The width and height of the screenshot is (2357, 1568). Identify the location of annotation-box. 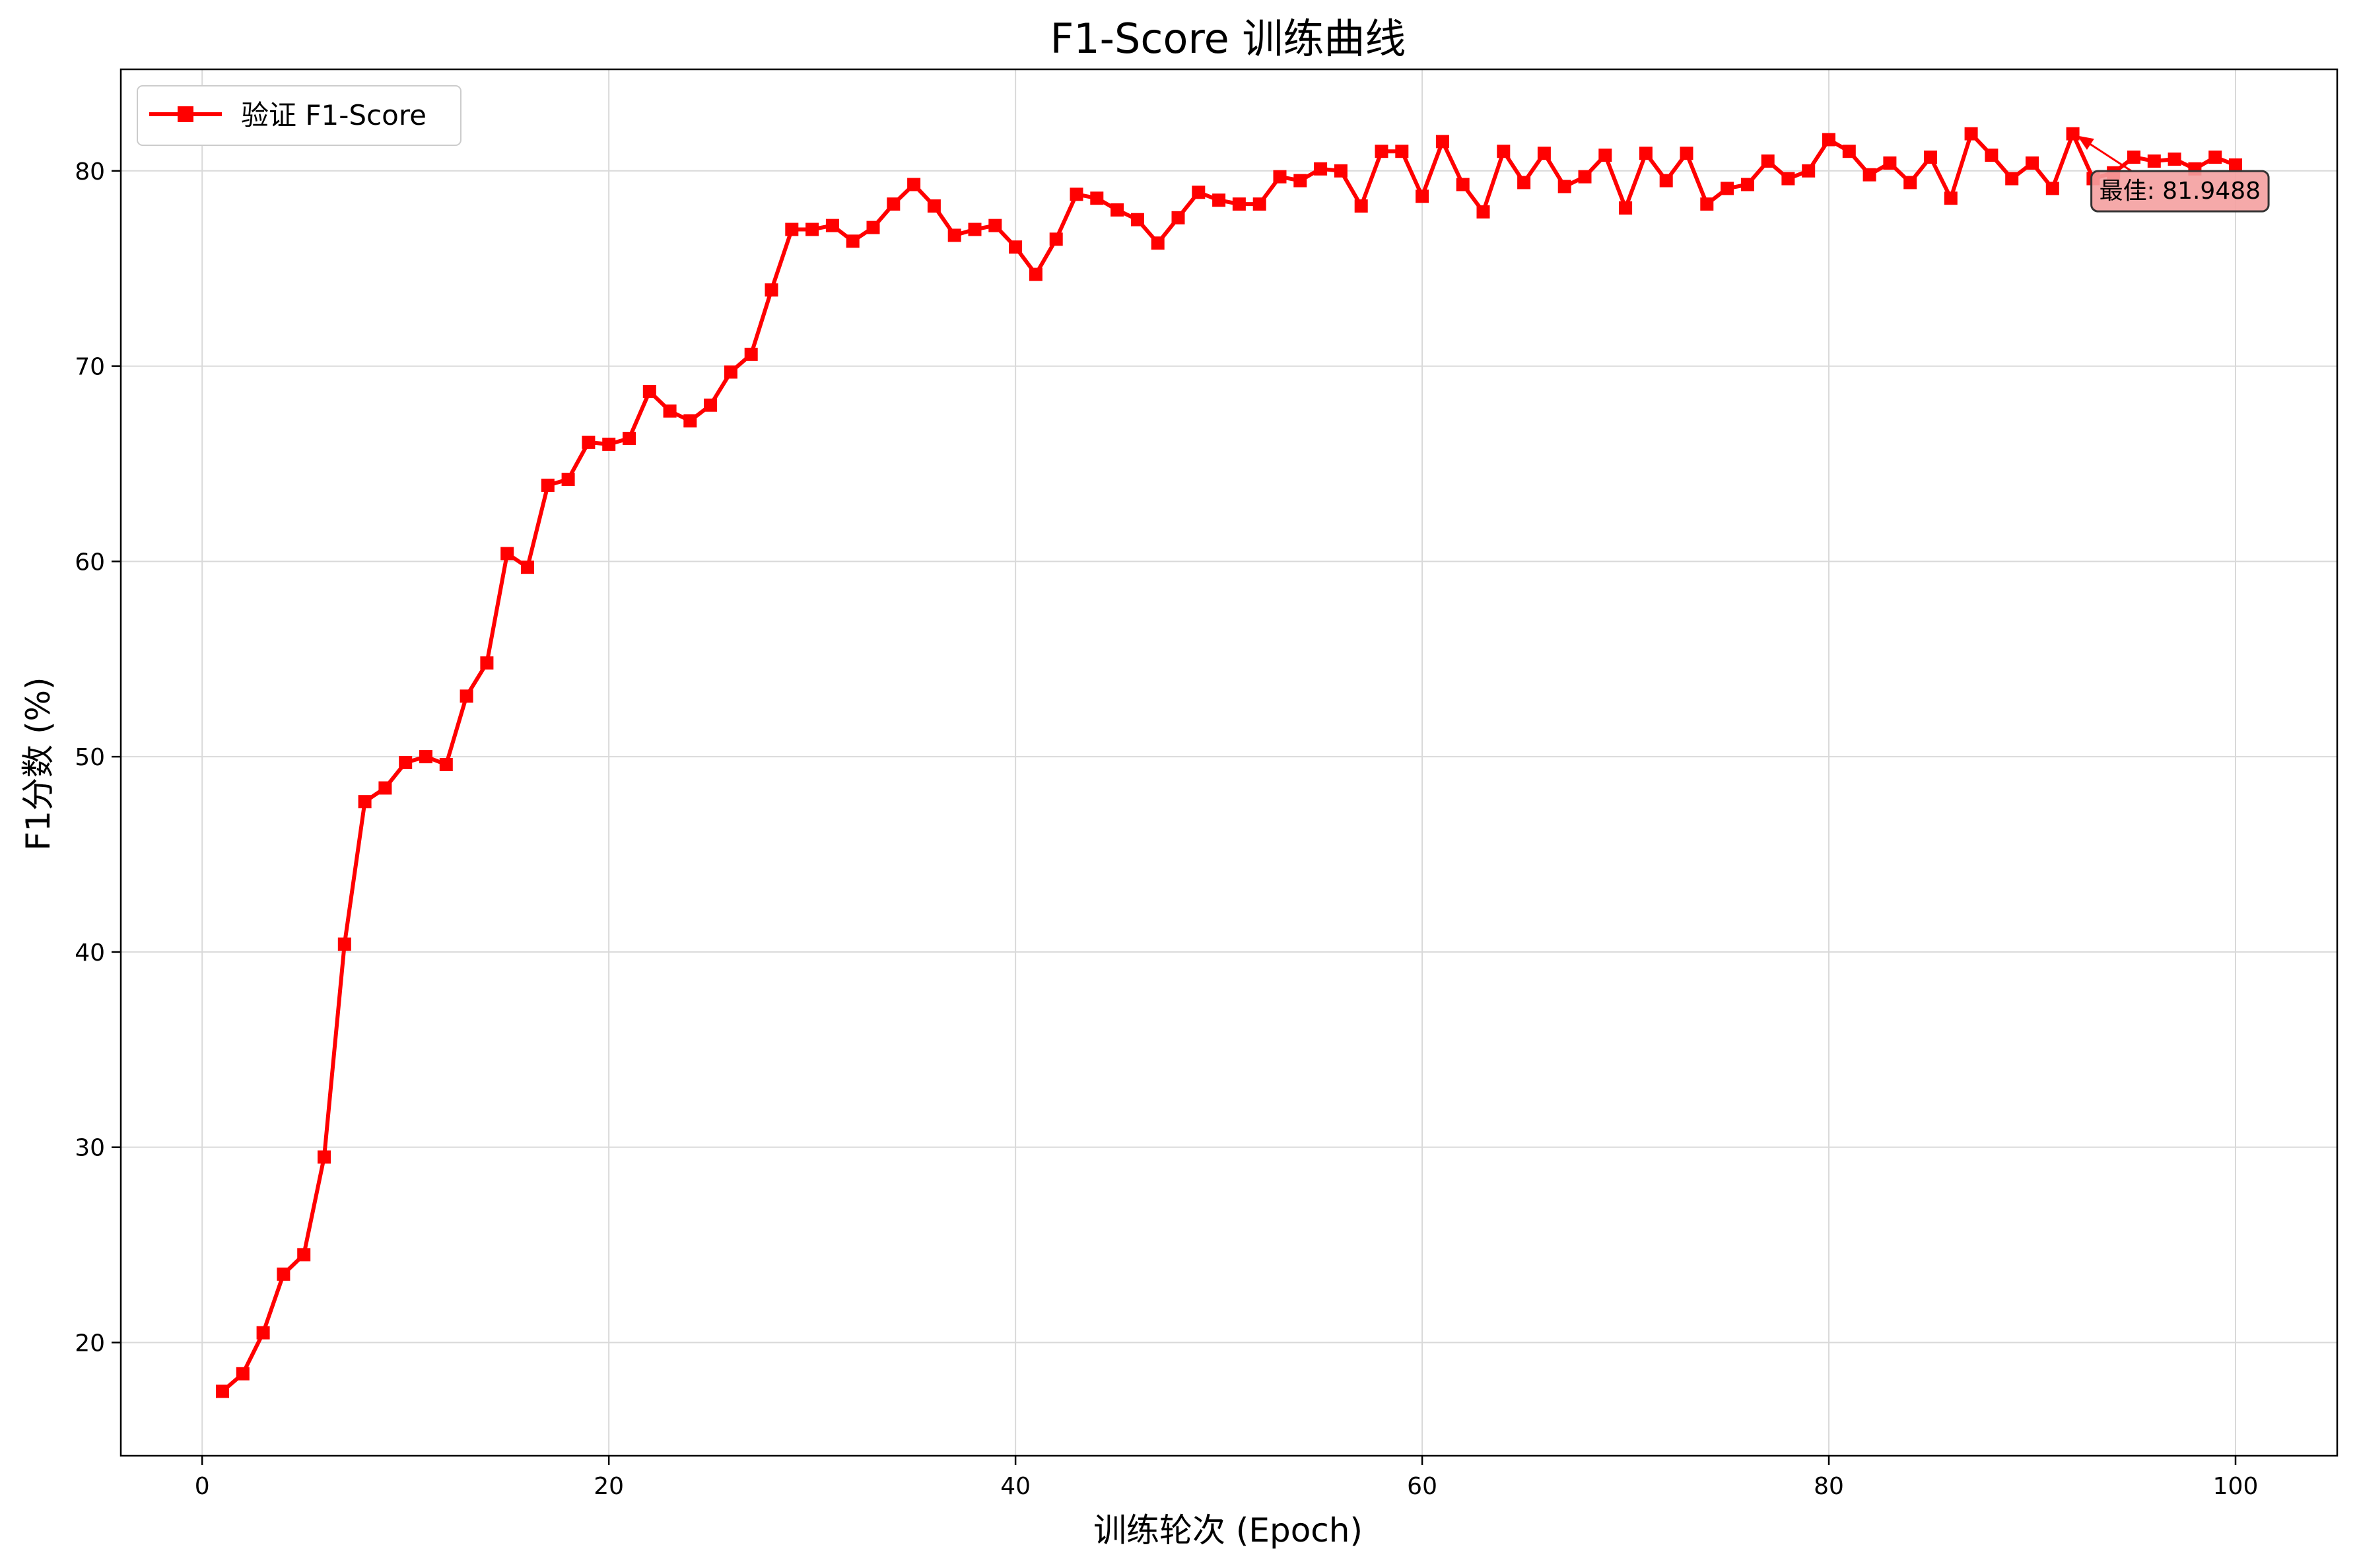
(2180, 191).